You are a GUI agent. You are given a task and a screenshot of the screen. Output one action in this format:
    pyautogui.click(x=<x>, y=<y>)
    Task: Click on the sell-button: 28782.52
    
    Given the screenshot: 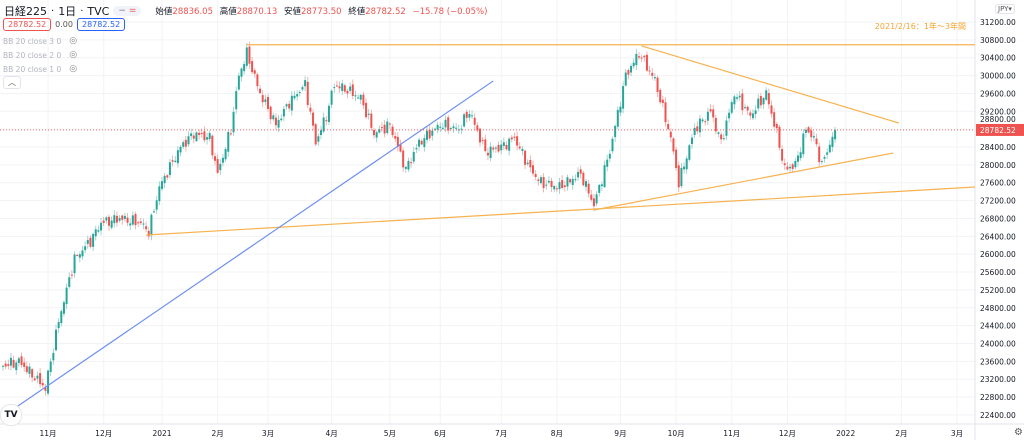 What is the action you would take?
    pyautogui.click(x=27, y=24)
    